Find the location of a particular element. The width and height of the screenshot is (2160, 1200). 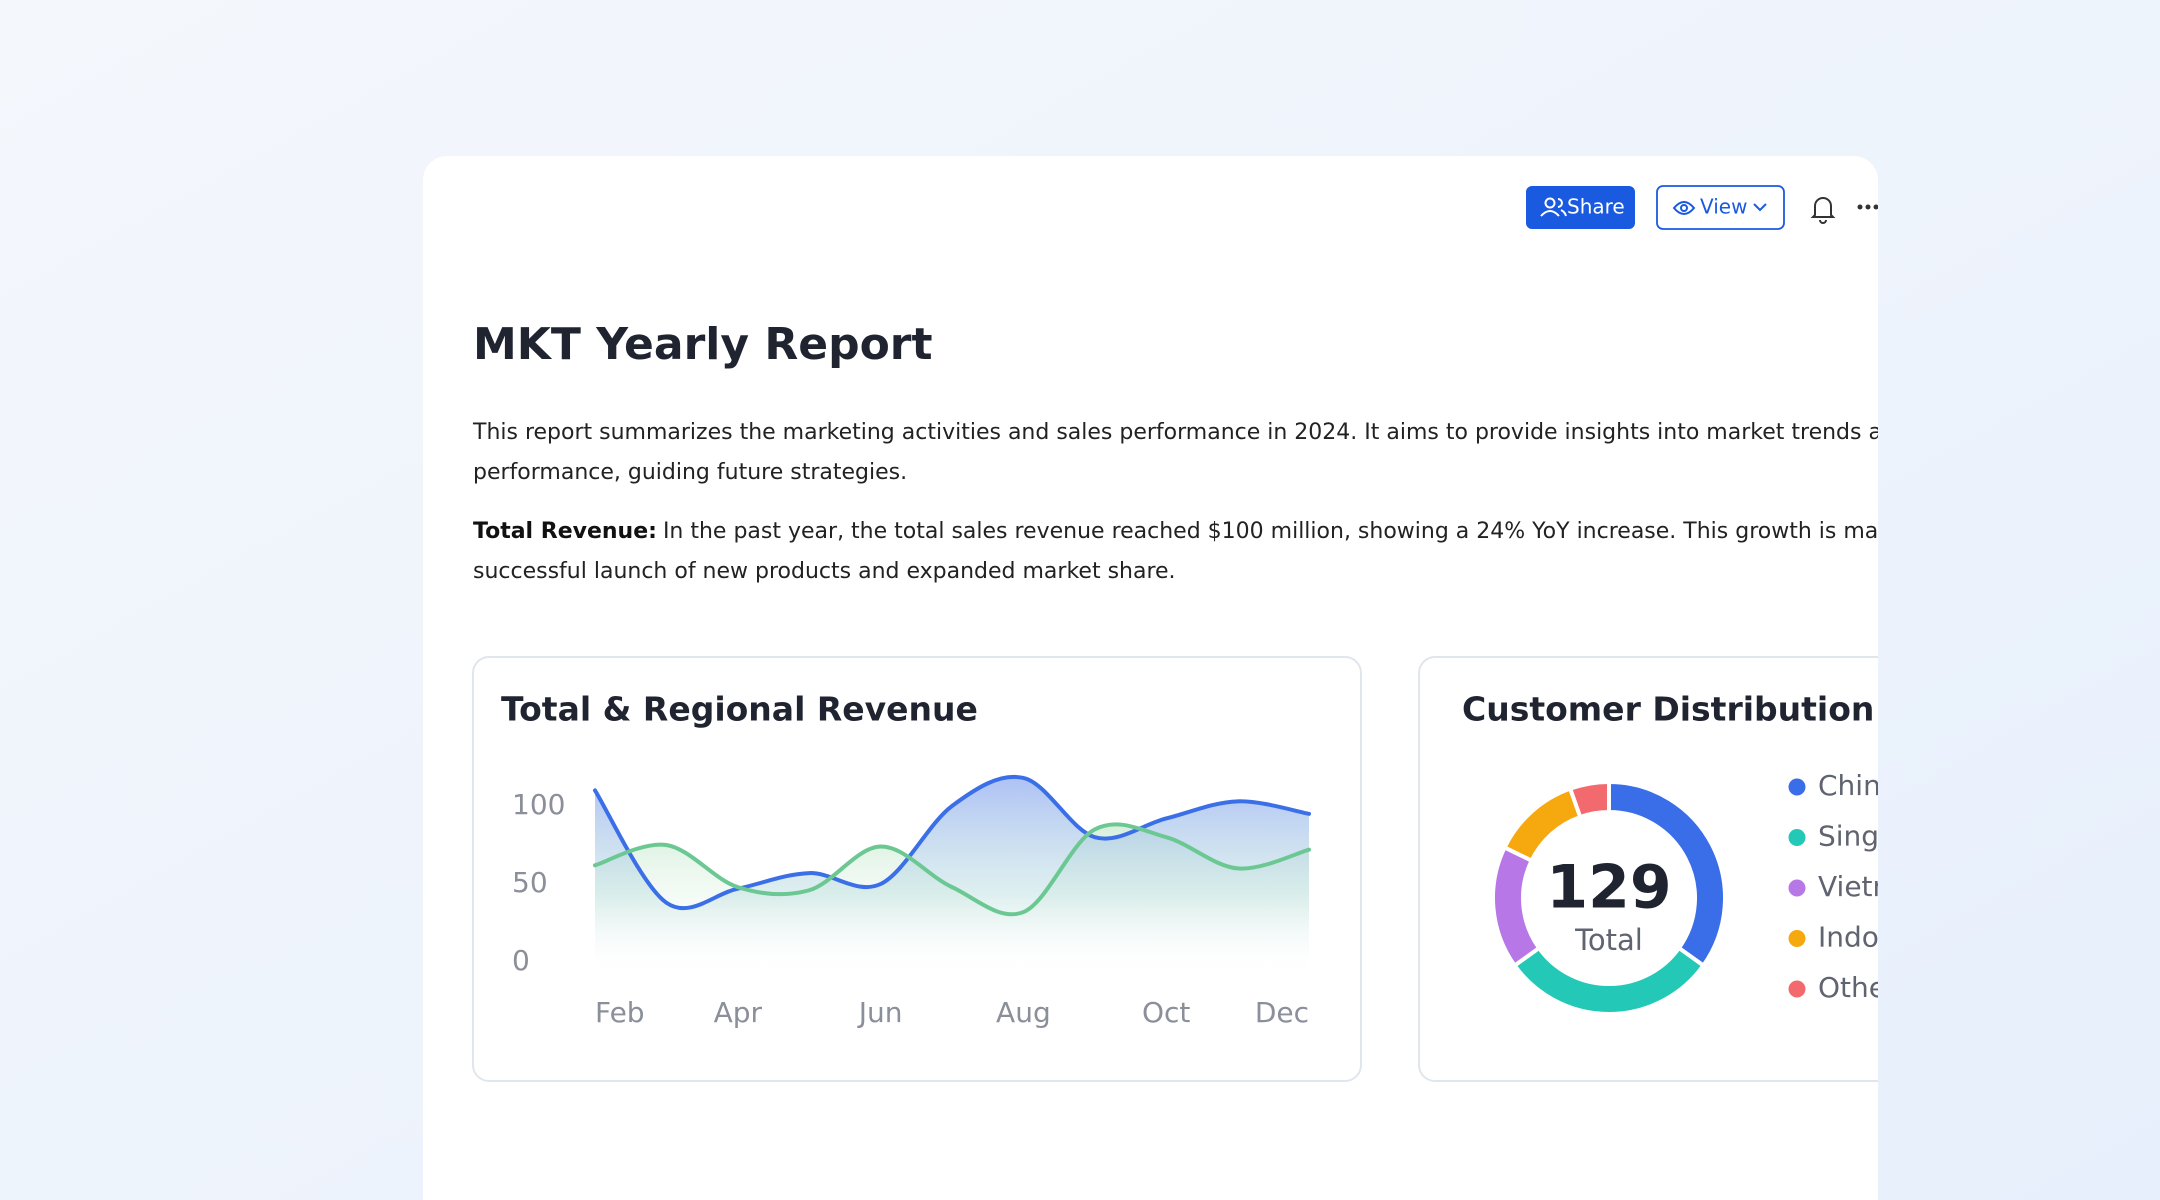

view-button is located at coordinates (1720, 207).